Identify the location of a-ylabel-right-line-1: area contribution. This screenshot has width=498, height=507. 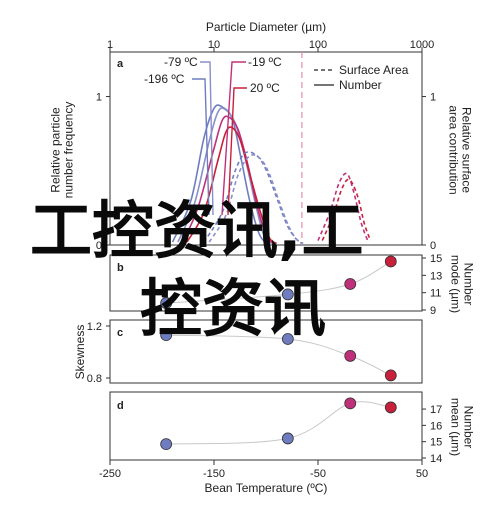
(454, 149).